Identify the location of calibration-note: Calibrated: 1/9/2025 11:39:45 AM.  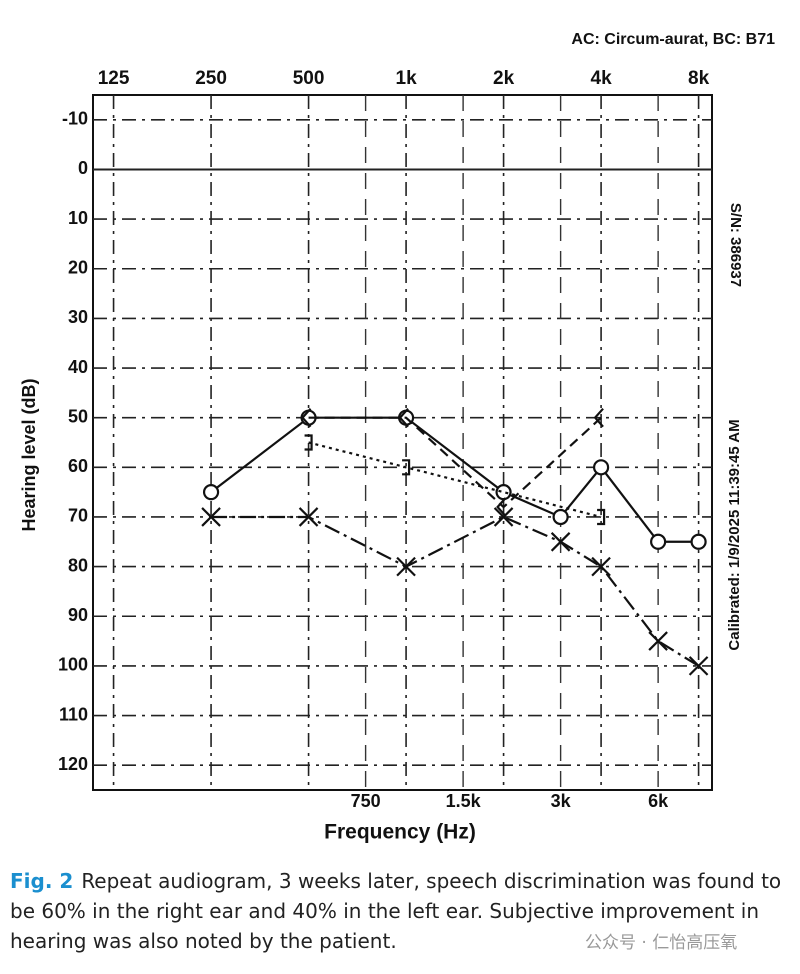
(734, 534).